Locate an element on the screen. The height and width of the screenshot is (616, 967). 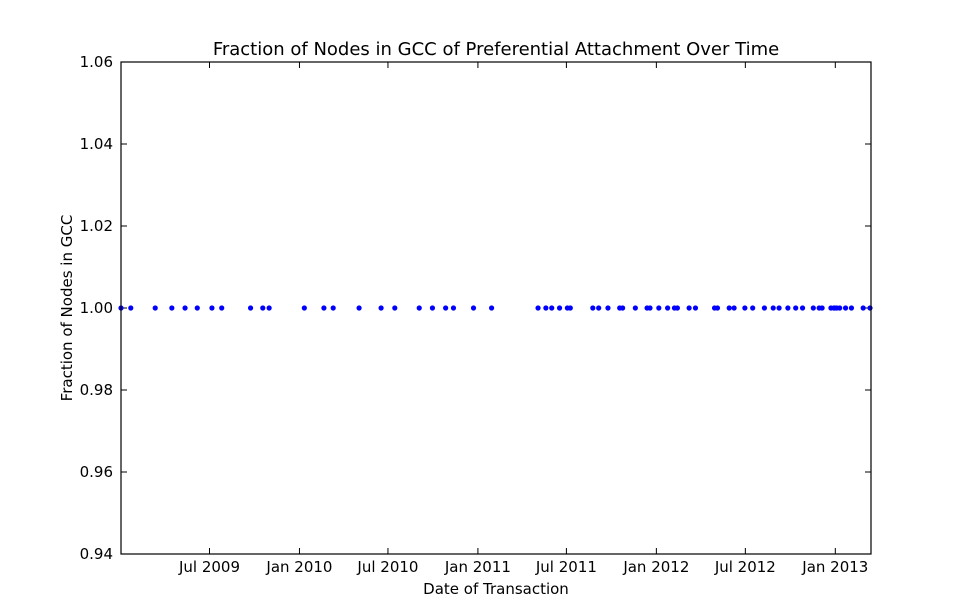
data-points is located at coordinates (495, 308).